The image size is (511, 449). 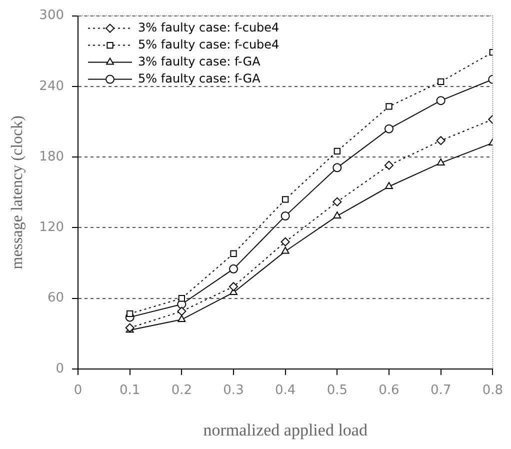 I want to click on y-tick-label: 60, so click(x=55, y=298).